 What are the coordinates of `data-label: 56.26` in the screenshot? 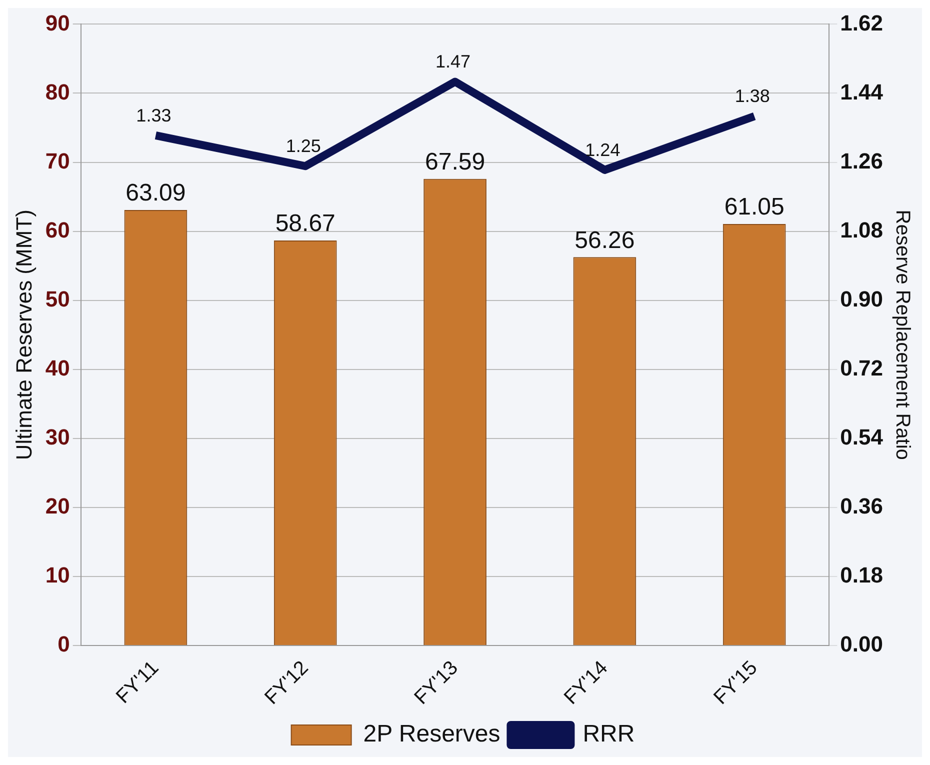 It's located at (604, 240).